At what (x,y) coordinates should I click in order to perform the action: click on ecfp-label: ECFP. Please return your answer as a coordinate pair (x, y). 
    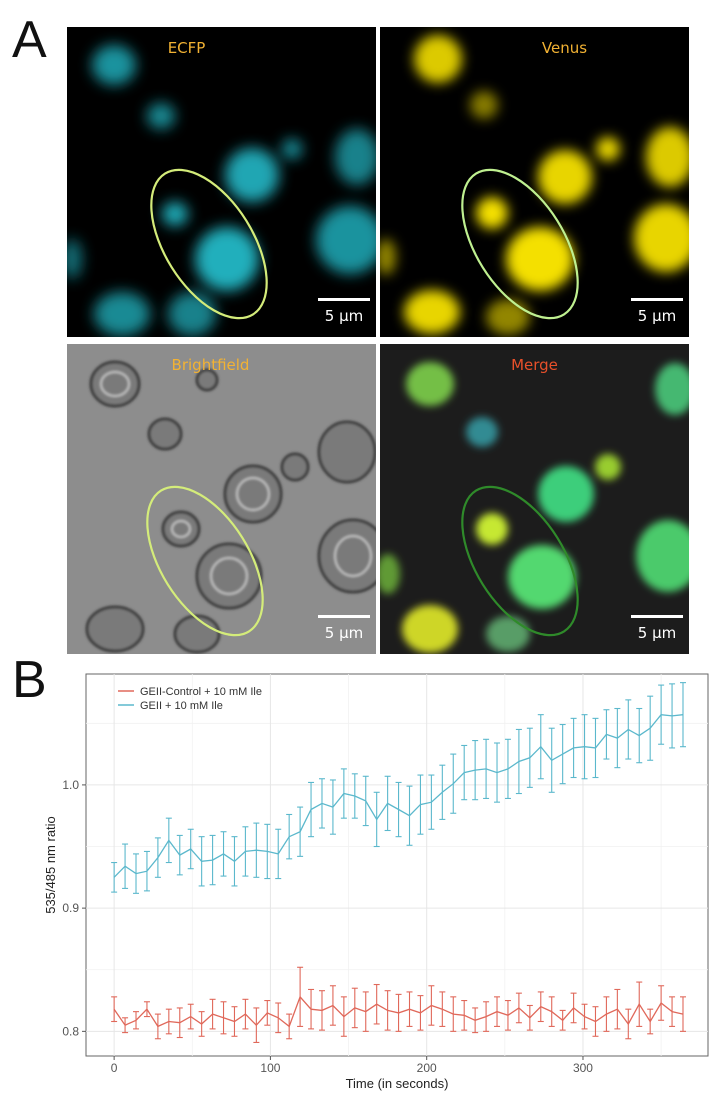
    Looking at the image, I should click on (186, 48).